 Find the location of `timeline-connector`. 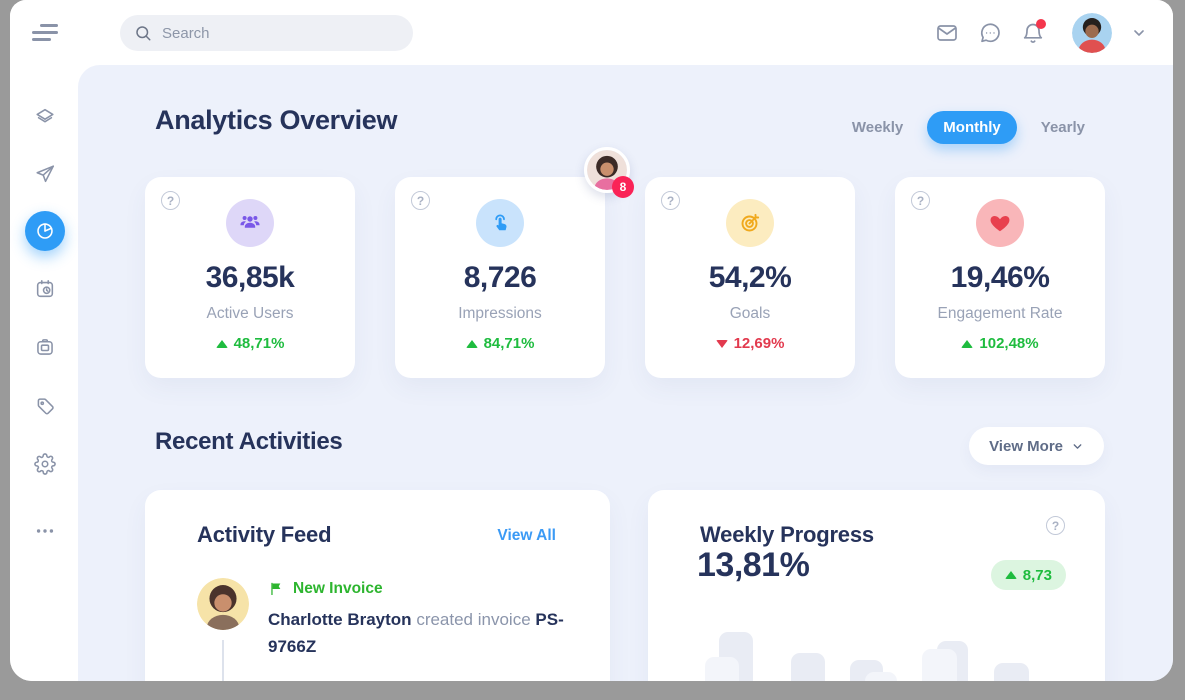

timeline-connector is located at coordinates (223, 660).